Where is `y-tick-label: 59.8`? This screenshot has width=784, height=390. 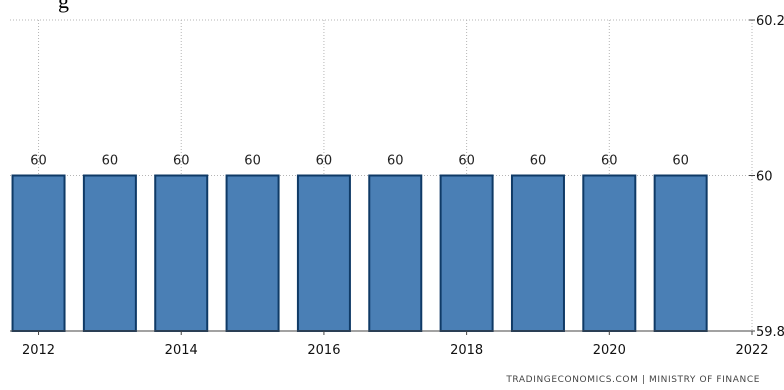 y-tick-label: 59.8 is located at coordinates (770, 332).